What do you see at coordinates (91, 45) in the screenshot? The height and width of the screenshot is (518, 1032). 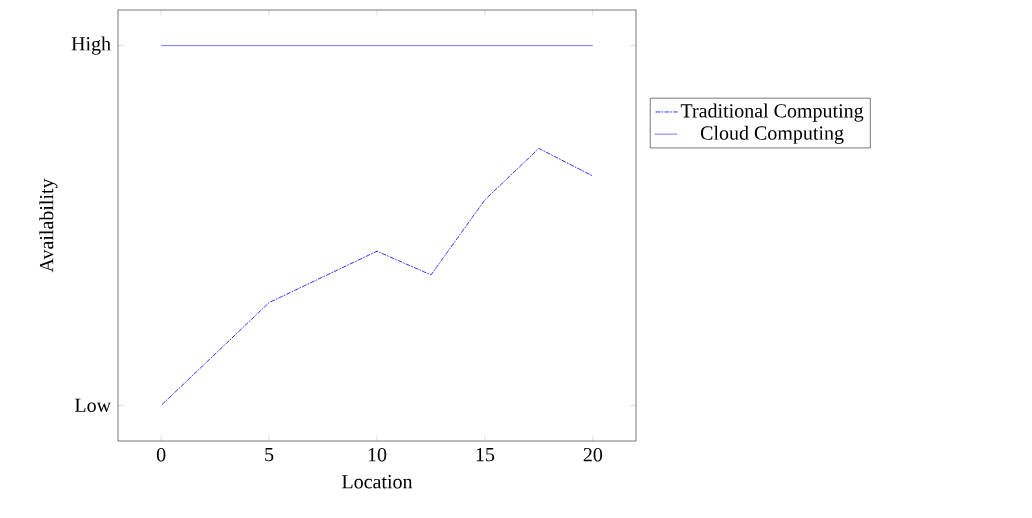 I see `text: High` at bounding box center [91, 45].